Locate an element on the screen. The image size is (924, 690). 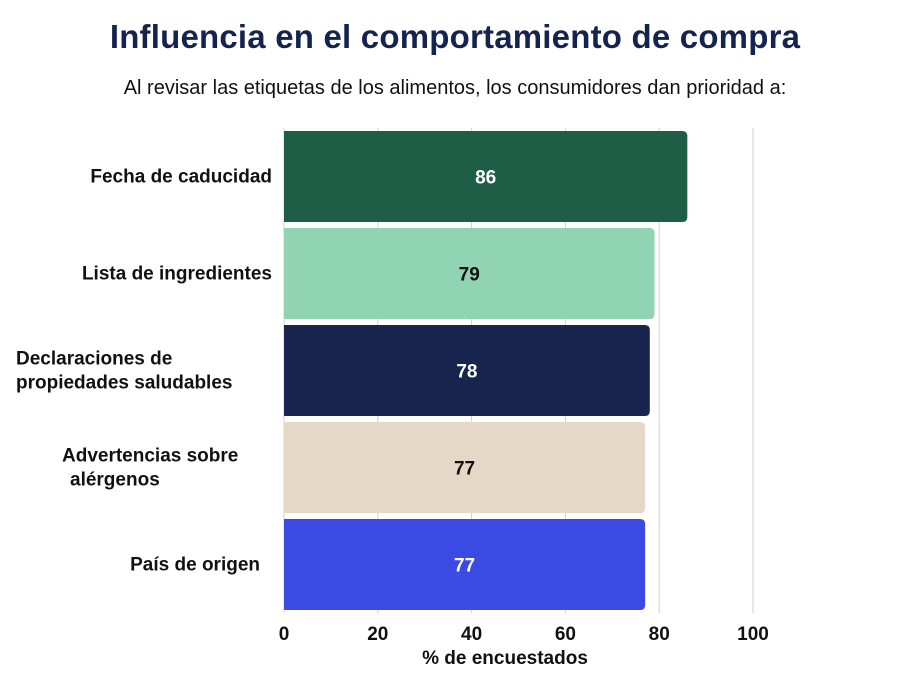
x-tick-label: 0 is located at coordinates (284, 634).